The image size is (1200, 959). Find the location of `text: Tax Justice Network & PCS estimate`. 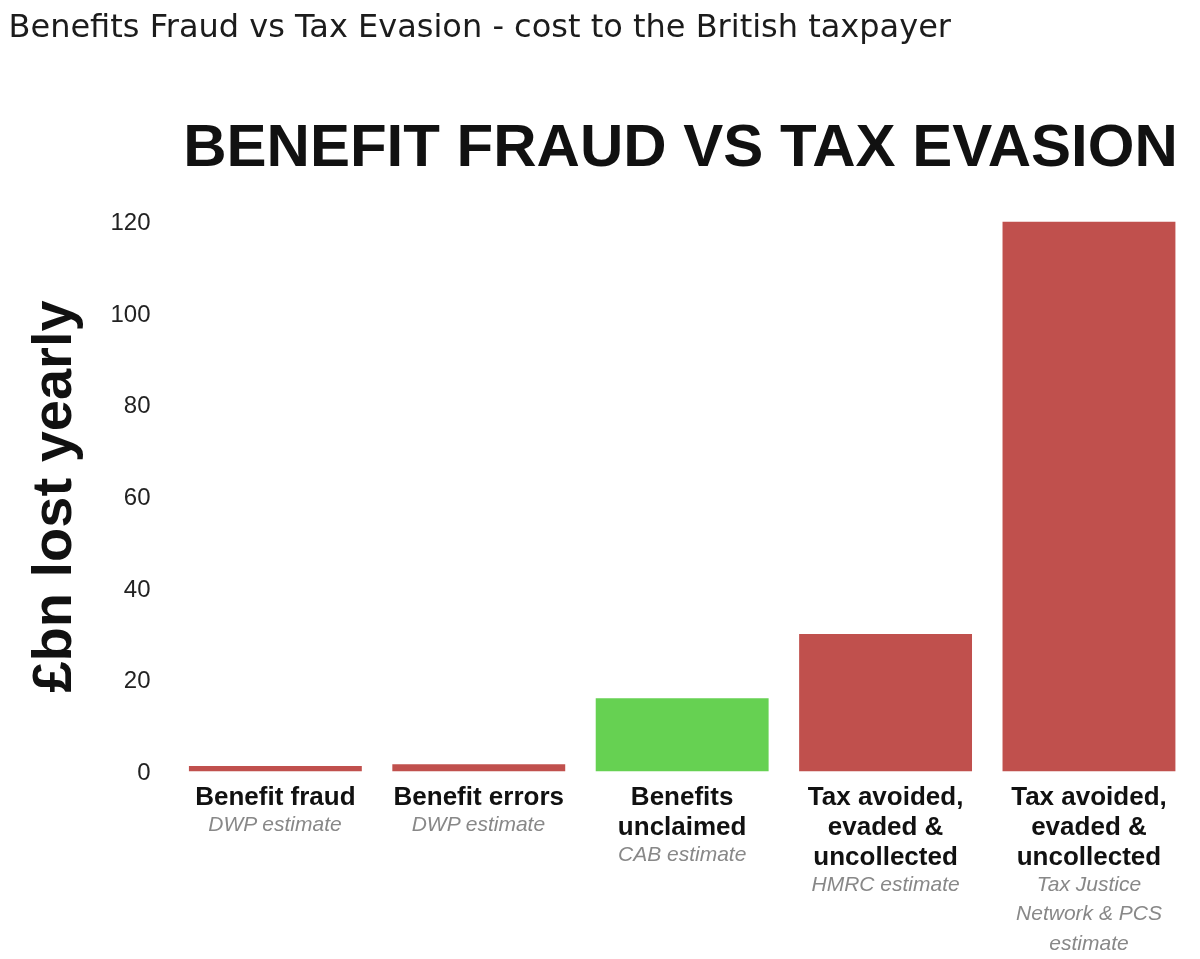

text: Tax Justice Network & PCS estimate is located at coordinates (1089, 913).